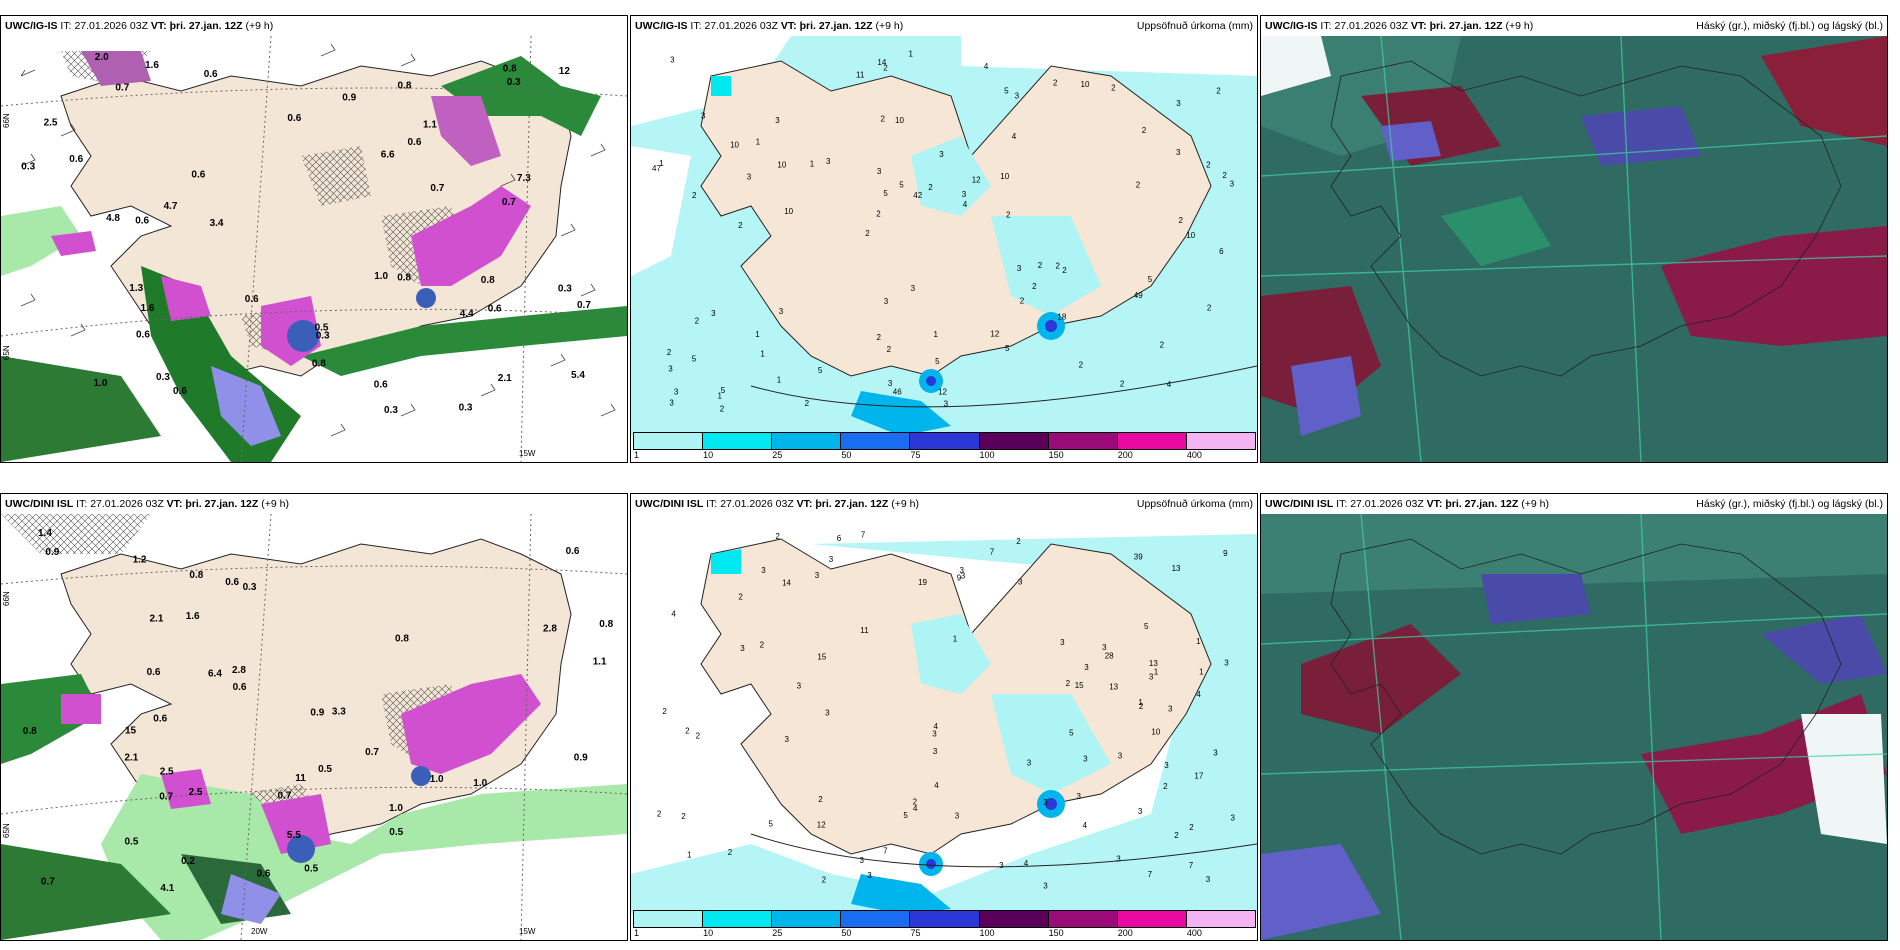  What do you see at coordinates (294, 835) in the screenshot?
I see `wind-value-label: 5.5` at bounding box center [294, 835].